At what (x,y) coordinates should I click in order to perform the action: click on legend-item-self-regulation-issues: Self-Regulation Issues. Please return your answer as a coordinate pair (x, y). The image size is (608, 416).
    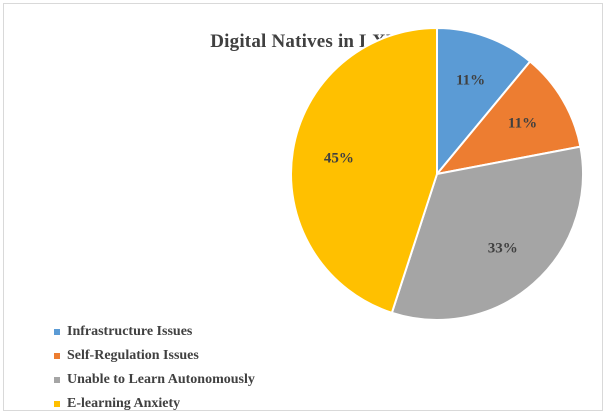
    Looking at the image, I should click on (154, 356).